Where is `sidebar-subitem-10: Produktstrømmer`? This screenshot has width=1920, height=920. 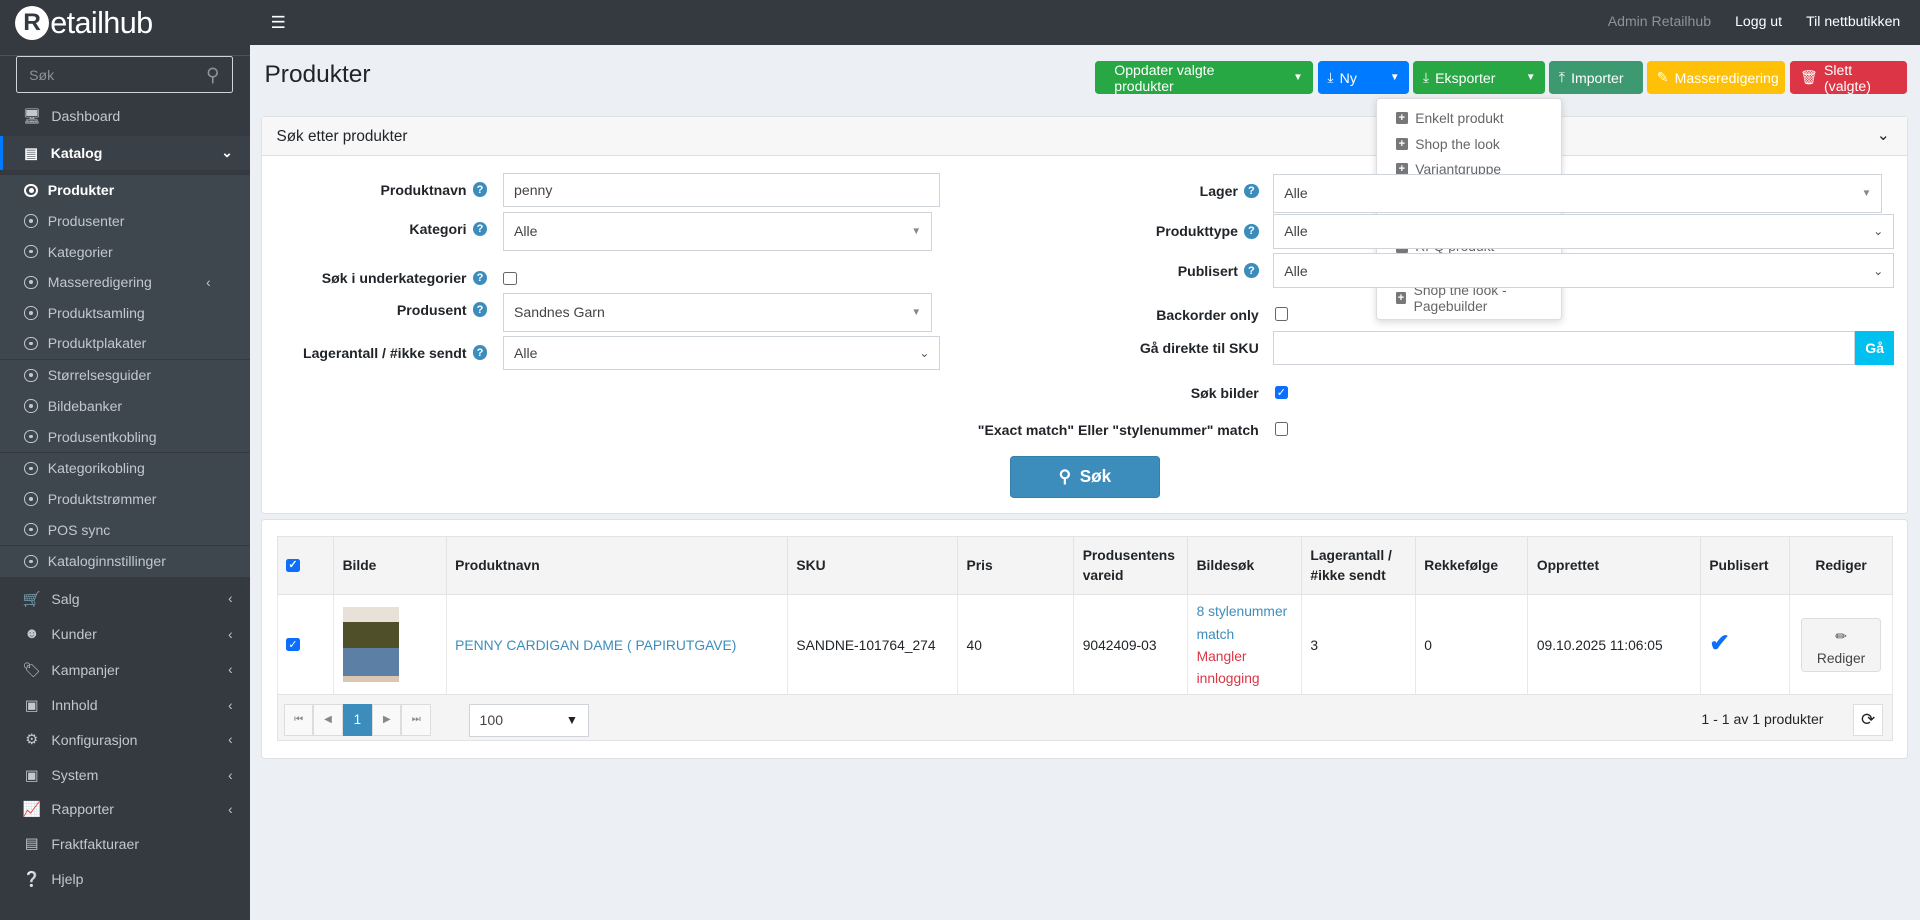 sidebar-subitem-10: Produktstrømmer is located at coordinates (125, 499).